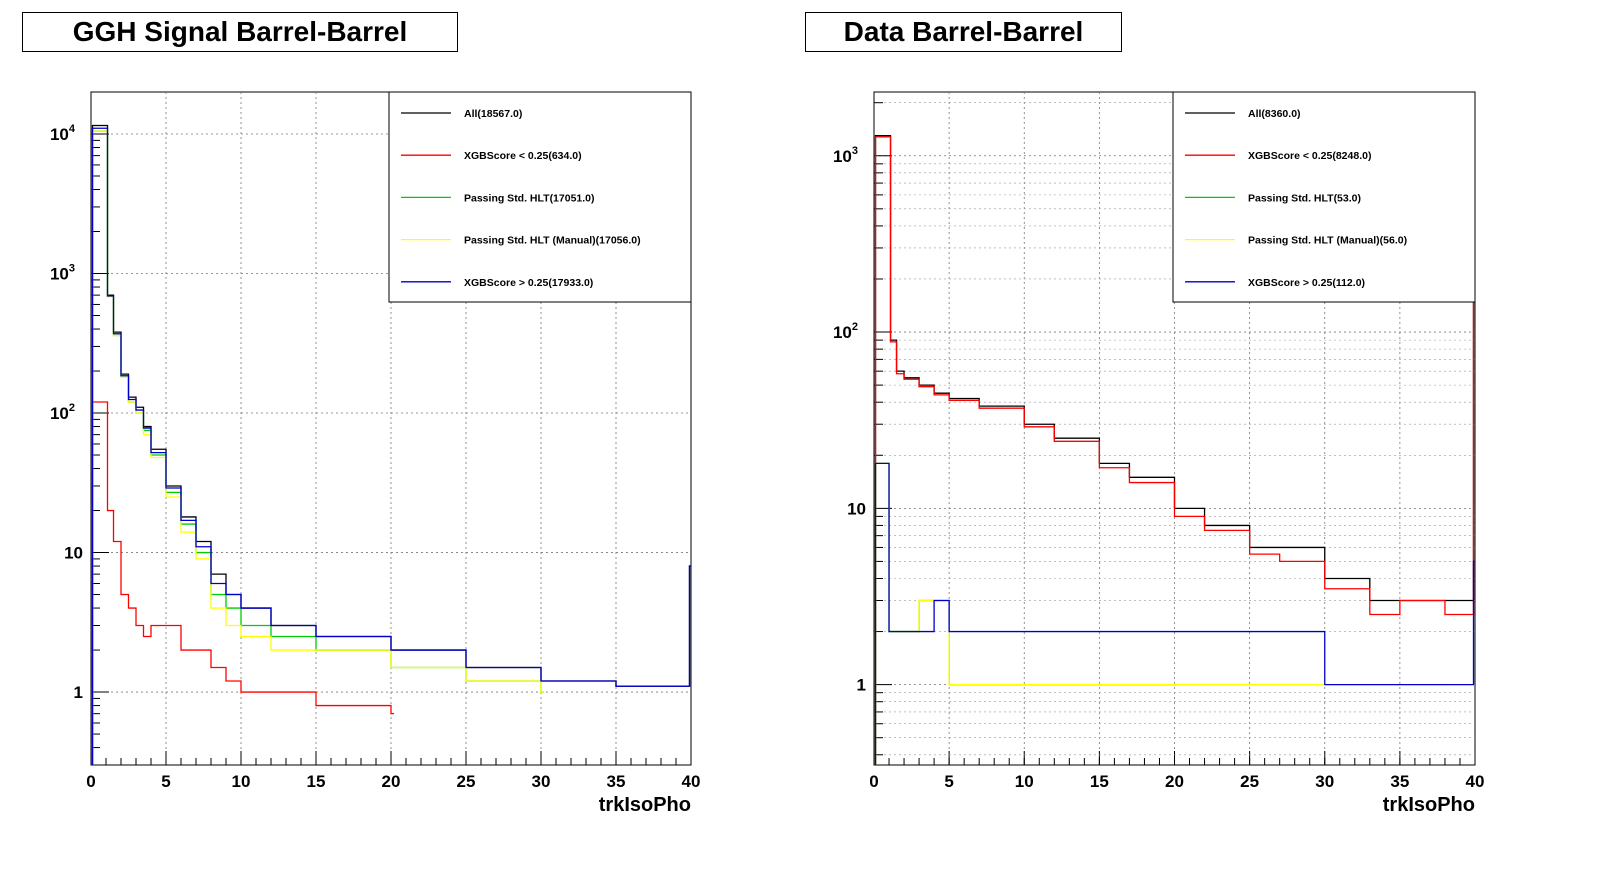  What do you see at coordinates (1274, 114) in the screenshot?
I see `legend-label: All(8360.0)` at bounding box center [1274, 114].